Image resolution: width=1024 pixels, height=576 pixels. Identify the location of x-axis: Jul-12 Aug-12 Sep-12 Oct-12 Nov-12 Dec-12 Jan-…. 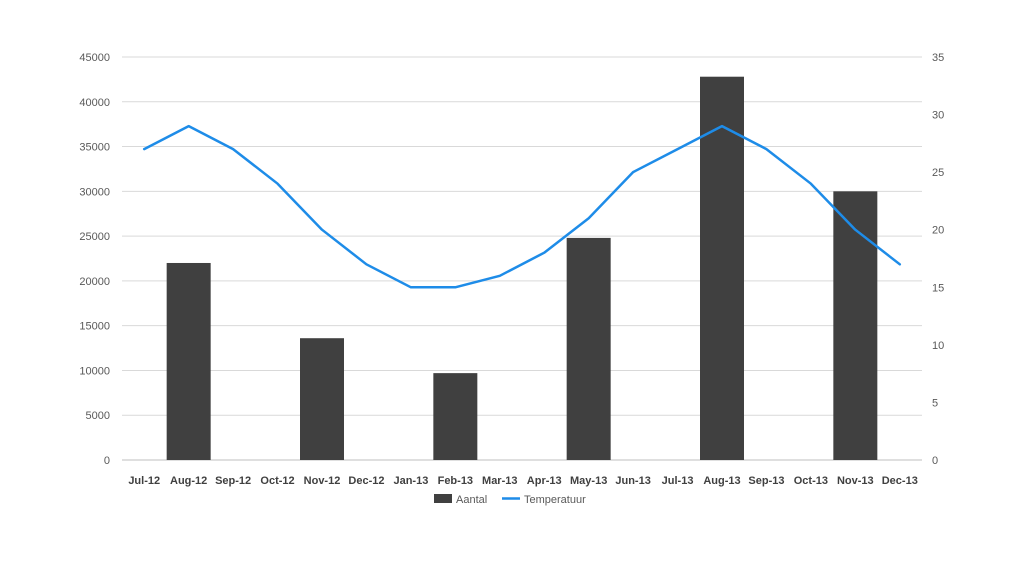
(522, 481).